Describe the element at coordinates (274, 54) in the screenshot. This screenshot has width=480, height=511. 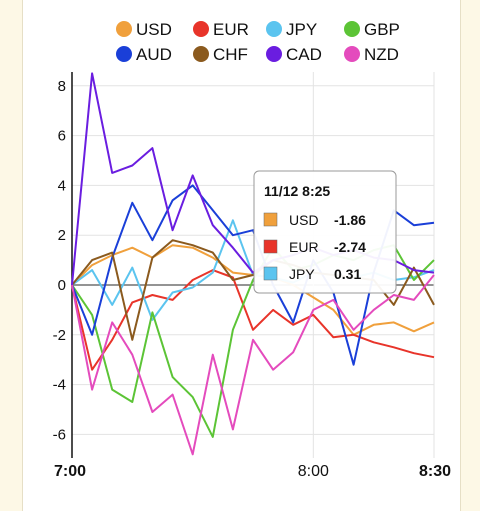
I see `legend-swatch-cad` at that location.